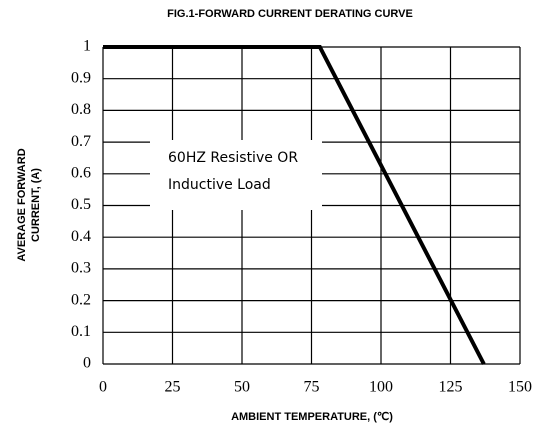 The width and height of the screenshot is (546, 435). I want to click on x-tick-label: 125, so click(451, 387).